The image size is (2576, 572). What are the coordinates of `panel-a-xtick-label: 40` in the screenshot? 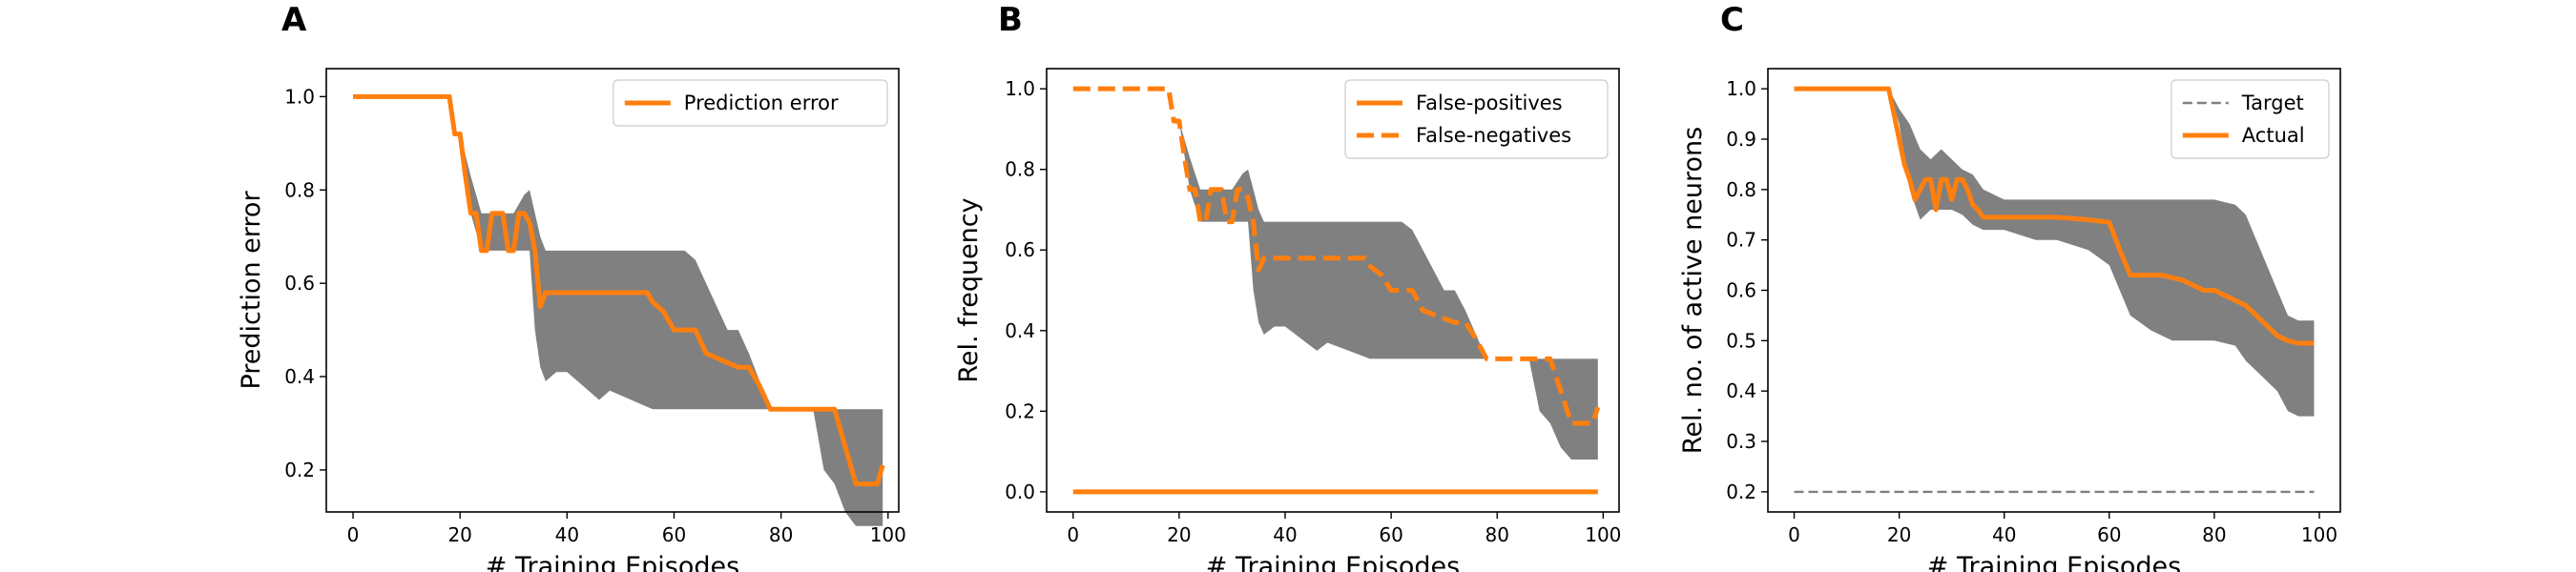 It's located at (567, 534).